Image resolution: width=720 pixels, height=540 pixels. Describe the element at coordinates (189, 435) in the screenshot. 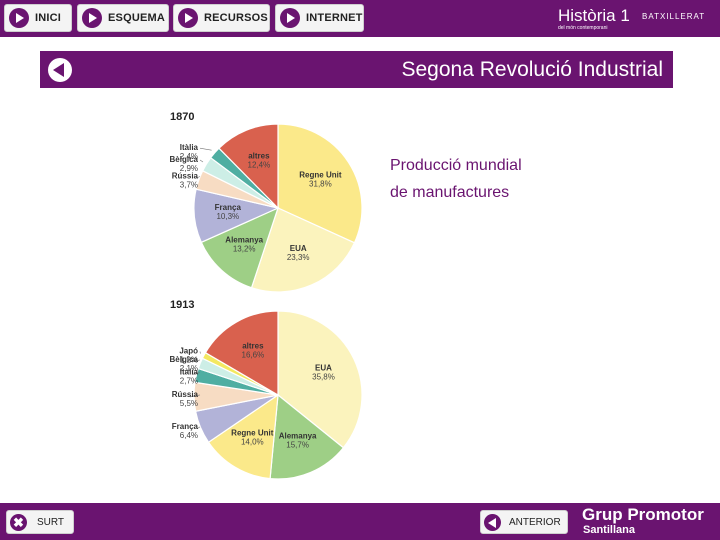

I see `pie-slice-value: 6,4%` at that location.